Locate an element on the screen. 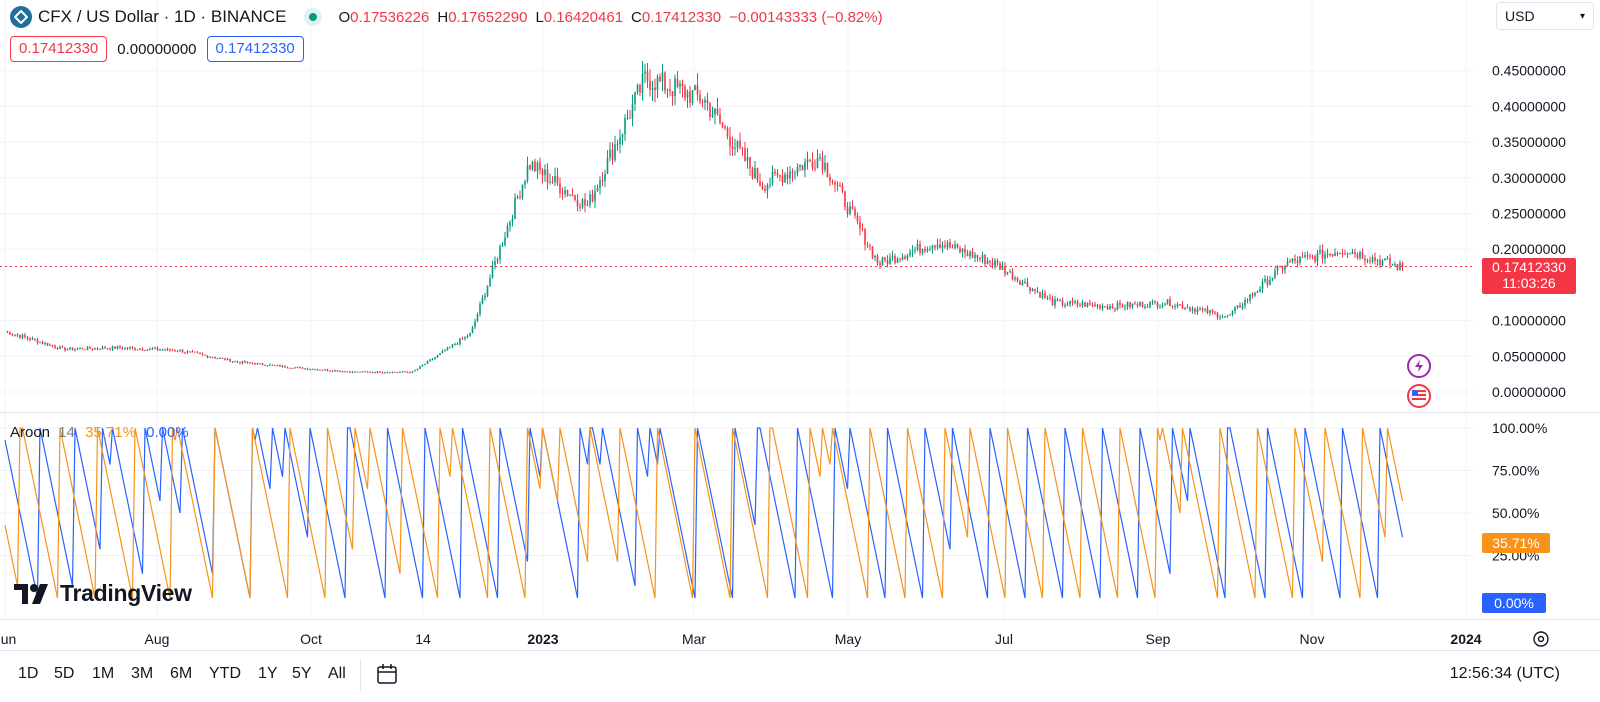  timeframe-1y: 1Y is located at coordinates (268, 673).